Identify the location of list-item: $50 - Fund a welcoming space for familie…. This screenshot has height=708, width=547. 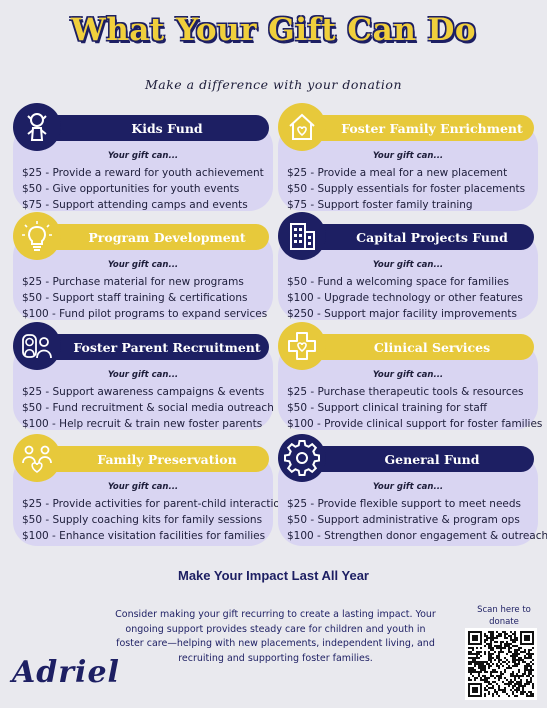
(398, 282).